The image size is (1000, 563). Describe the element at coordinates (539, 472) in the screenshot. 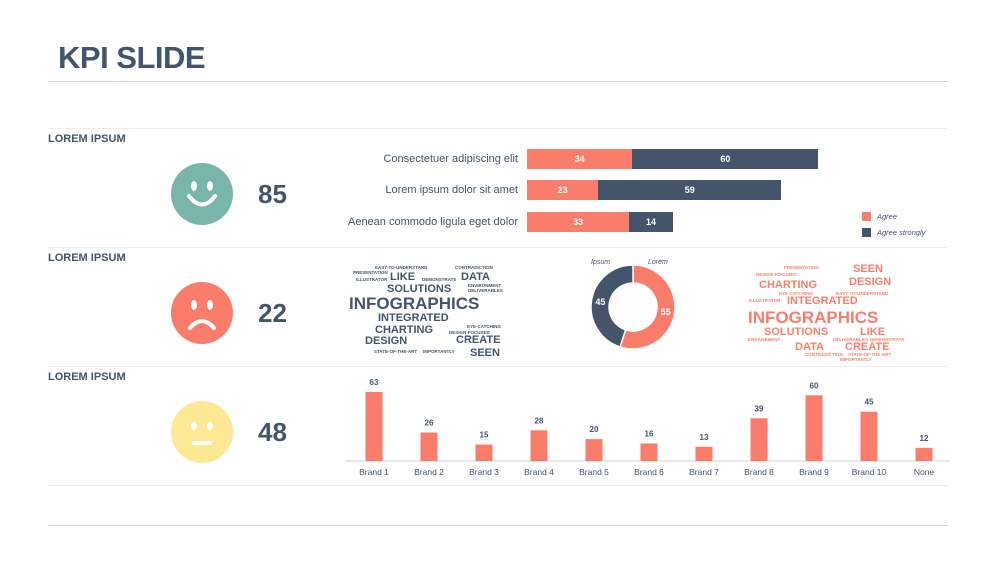

I see `x-tick-label: Brand 4` at that location.